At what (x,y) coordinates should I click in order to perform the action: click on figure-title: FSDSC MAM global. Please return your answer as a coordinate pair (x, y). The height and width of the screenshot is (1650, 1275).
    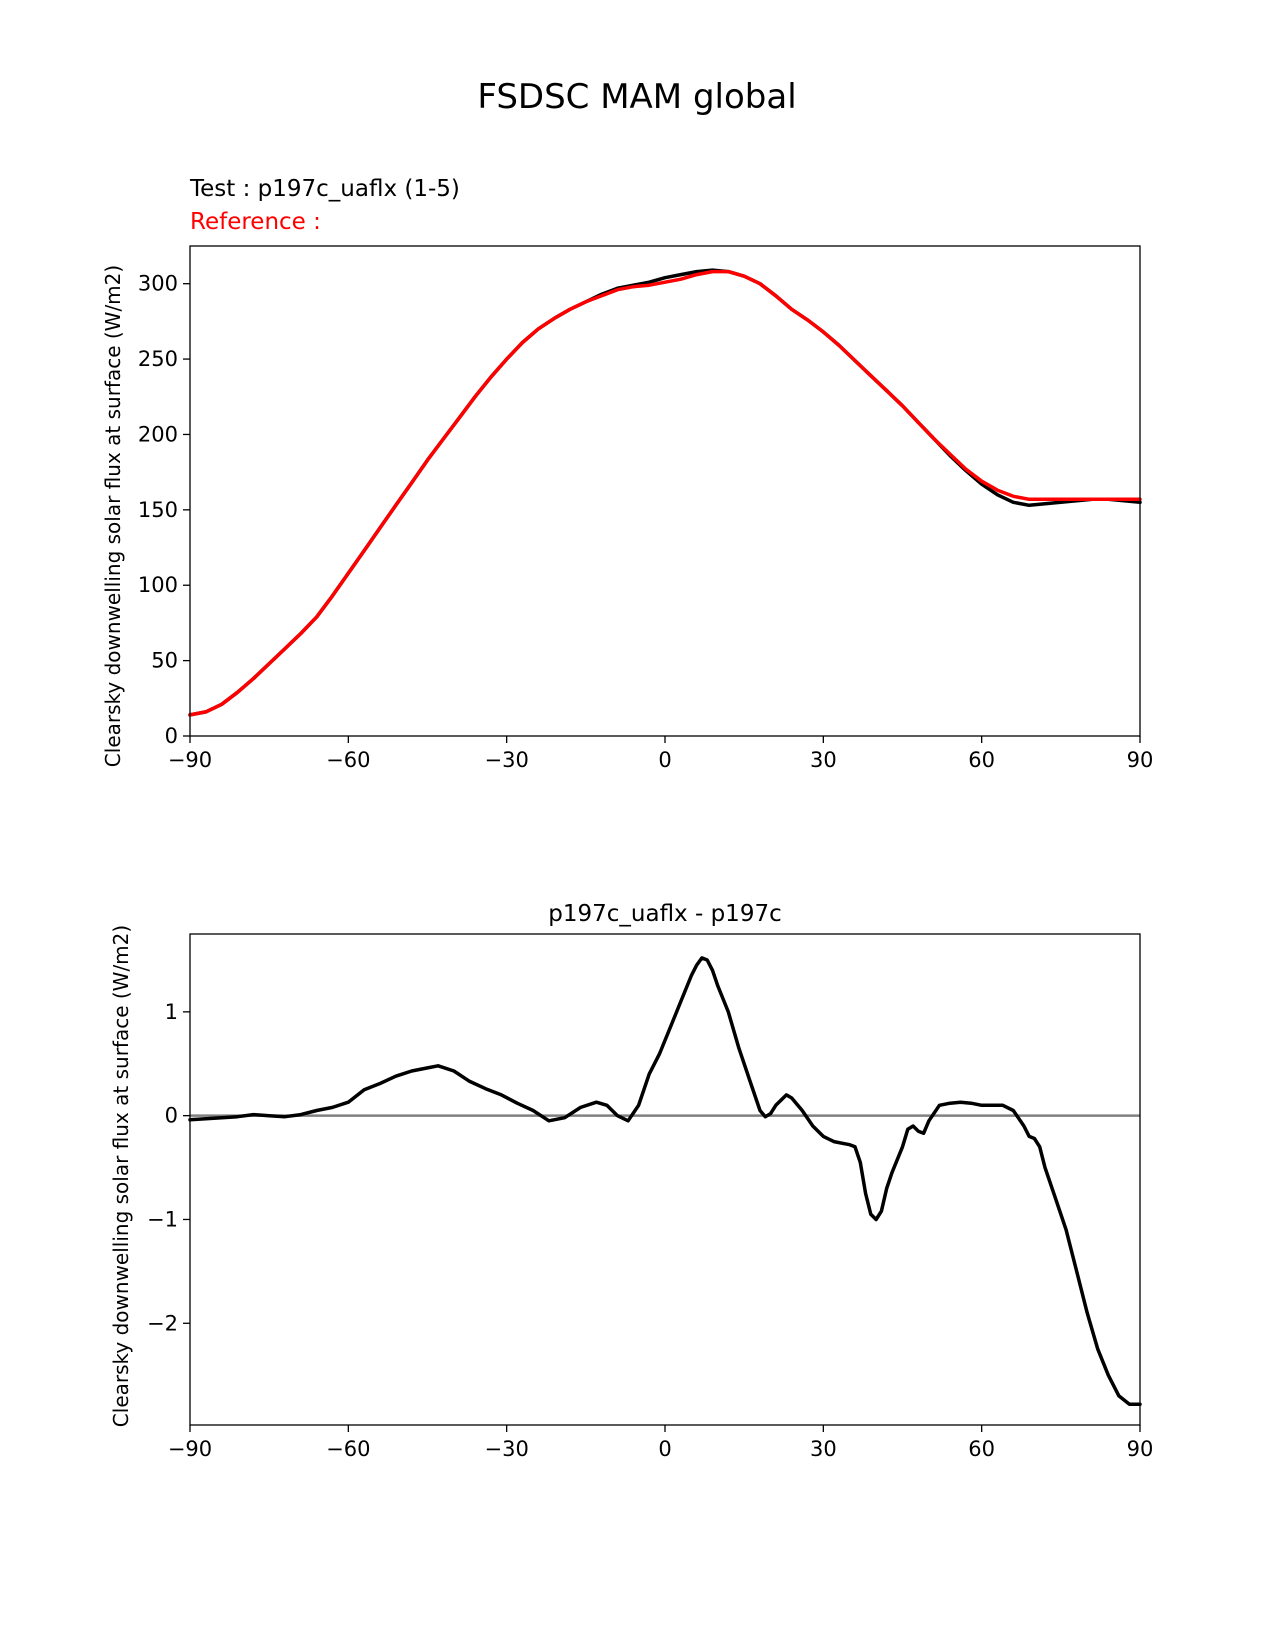
    Looking at the image, I should click on (636, 97).